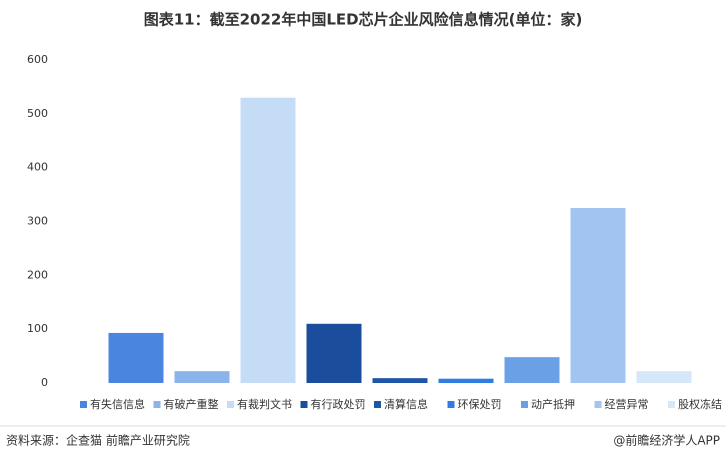  What do you see at coordinates (37, 167) in the screenshot?
I see `y-tick-label: 400` at bounding box center [37, 167].